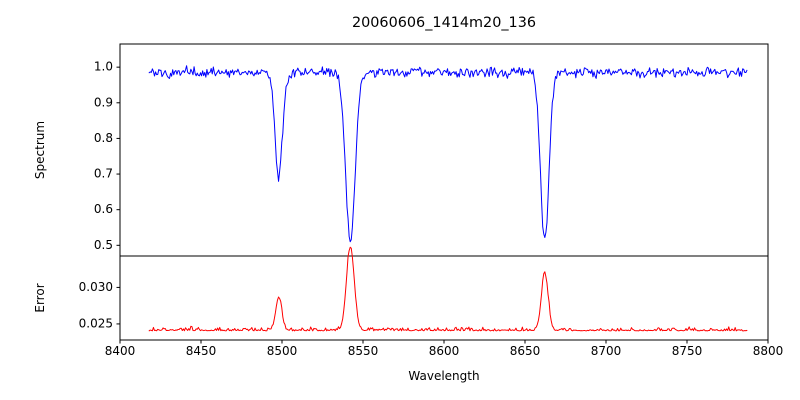 The width and height of the screenshot is (800, 400). Describe the element at coordinates (96, 287) in the screenshot. I see `error-y-tick-label: 0.030` at that location.